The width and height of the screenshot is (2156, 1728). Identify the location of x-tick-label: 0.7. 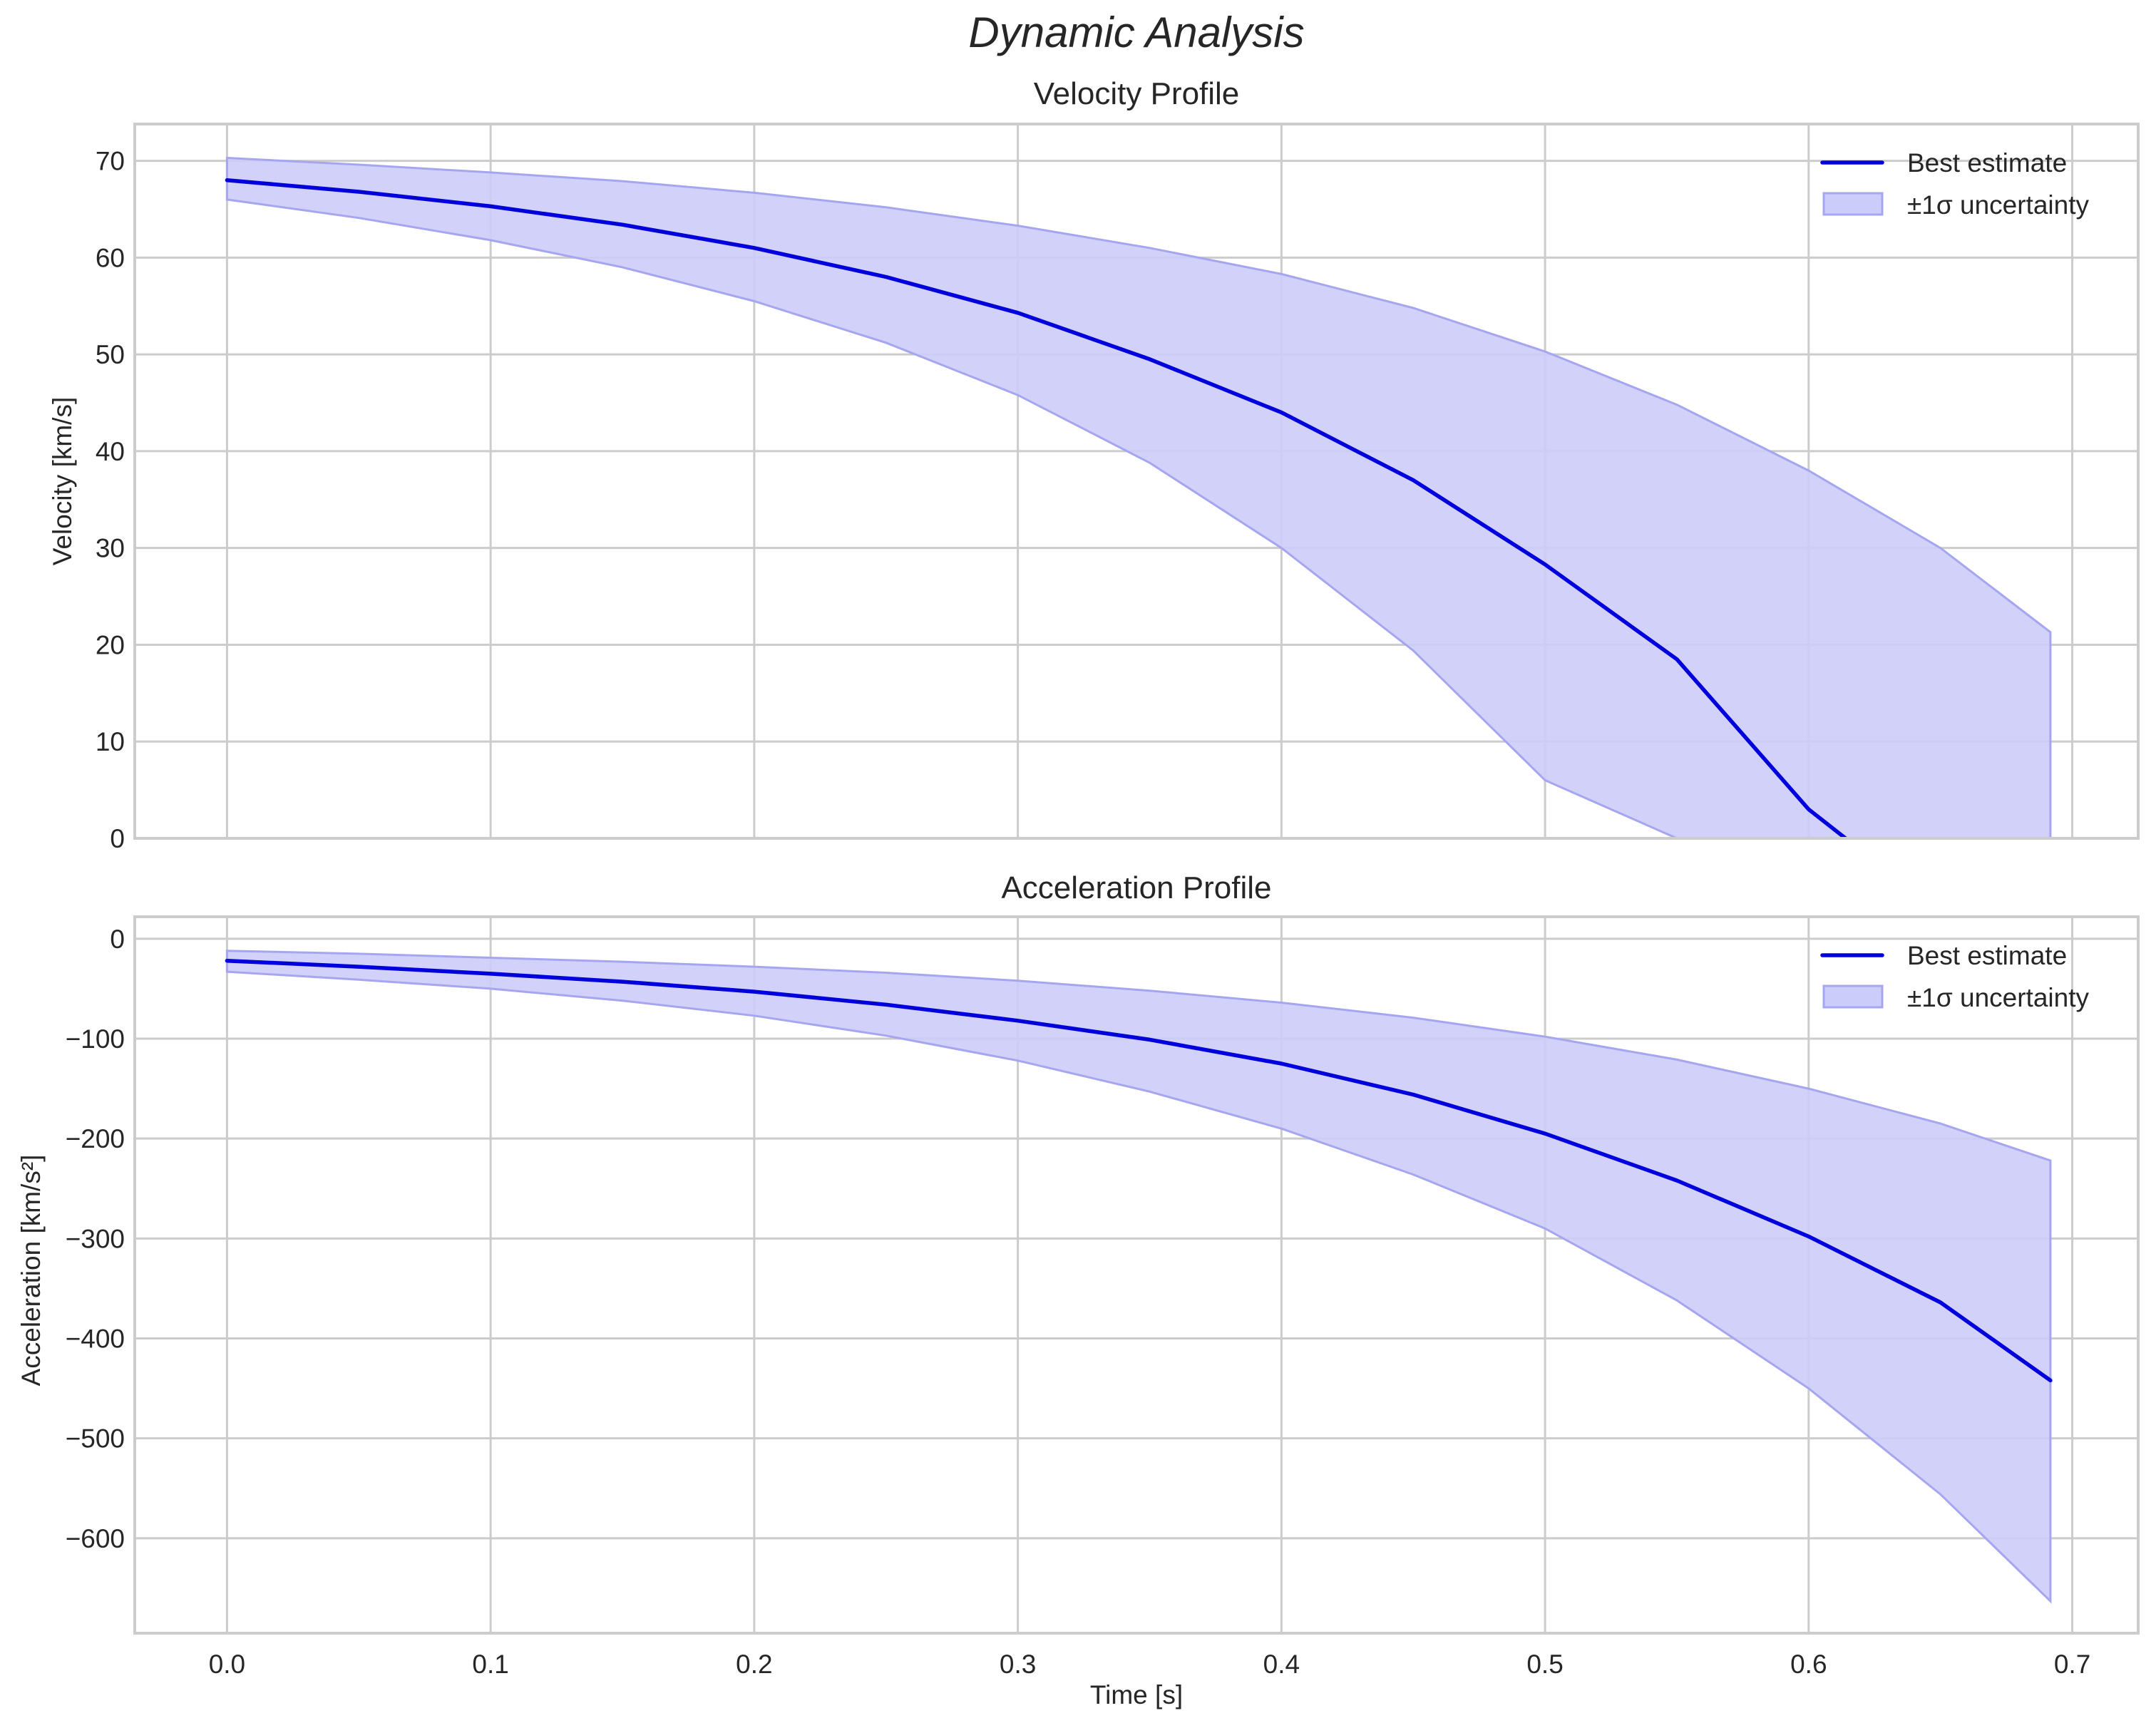
(2072, 1664).